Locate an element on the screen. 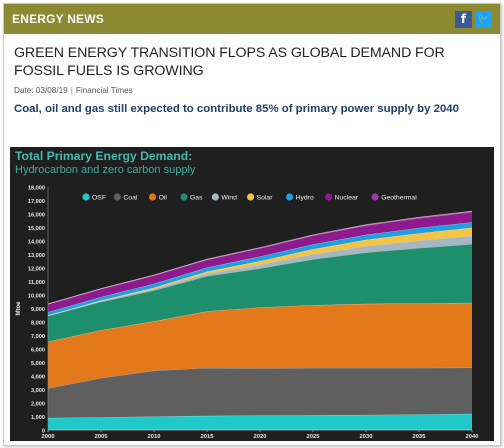 This screenshot has width=504, height=448. x-tick-label: 2035 is located at coordinates (420, 437).